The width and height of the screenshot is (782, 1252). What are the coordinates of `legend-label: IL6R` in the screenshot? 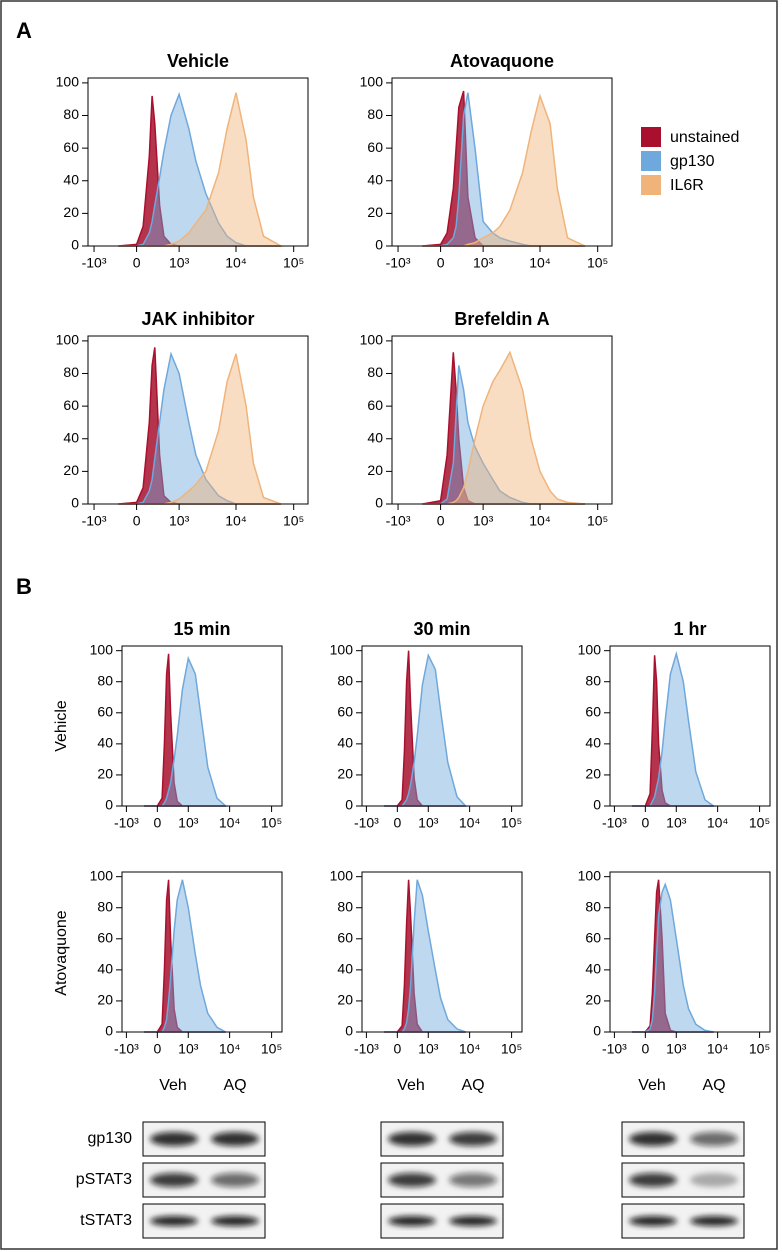 It's located at (687, 185).